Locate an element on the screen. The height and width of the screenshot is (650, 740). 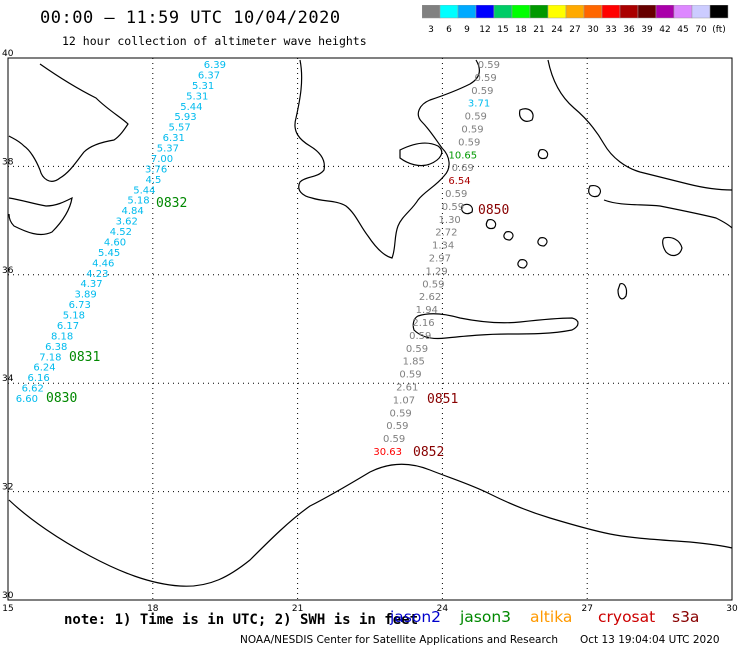
evia-coast is located at coordinates (421, 154).